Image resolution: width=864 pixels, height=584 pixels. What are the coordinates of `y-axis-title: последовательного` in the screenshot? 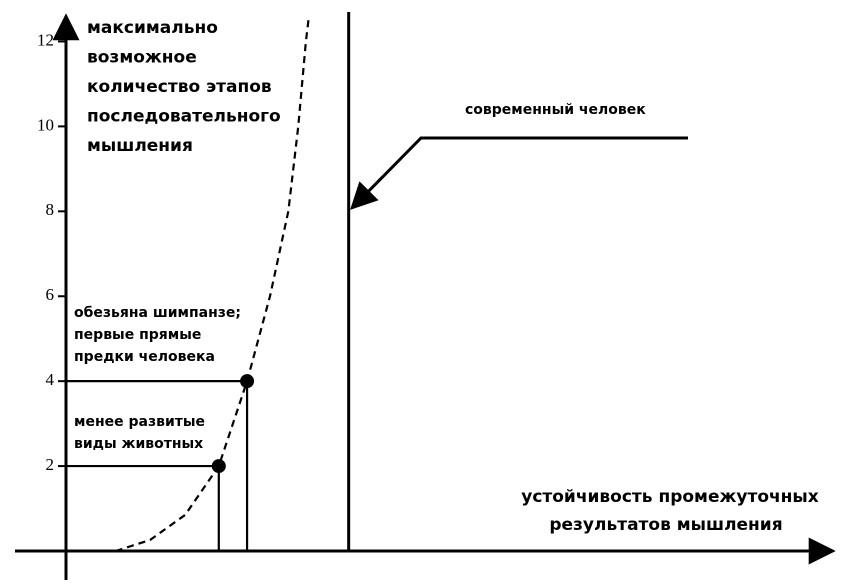 It's located at (184, 117).